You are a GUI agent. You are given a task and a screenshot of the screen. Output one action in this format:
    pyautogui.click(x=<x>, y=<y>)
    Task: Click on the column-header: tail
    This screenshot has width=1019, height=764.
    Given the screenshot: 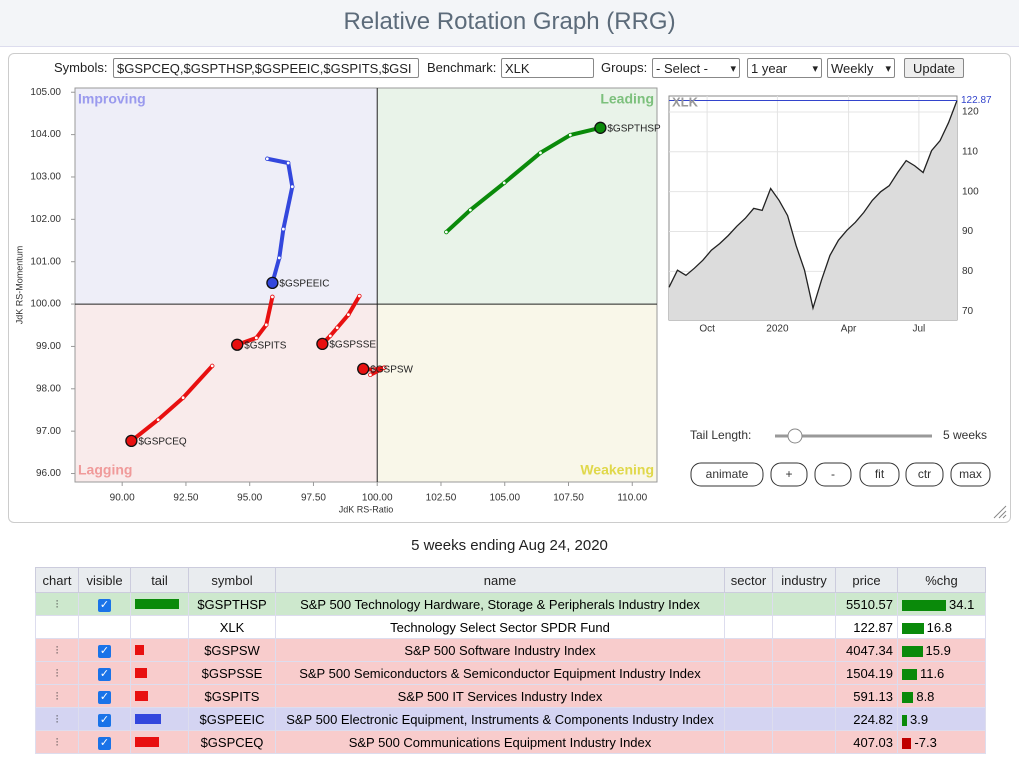 What is the action you would take?
    pyautogui.click(x=159, y=580)
    